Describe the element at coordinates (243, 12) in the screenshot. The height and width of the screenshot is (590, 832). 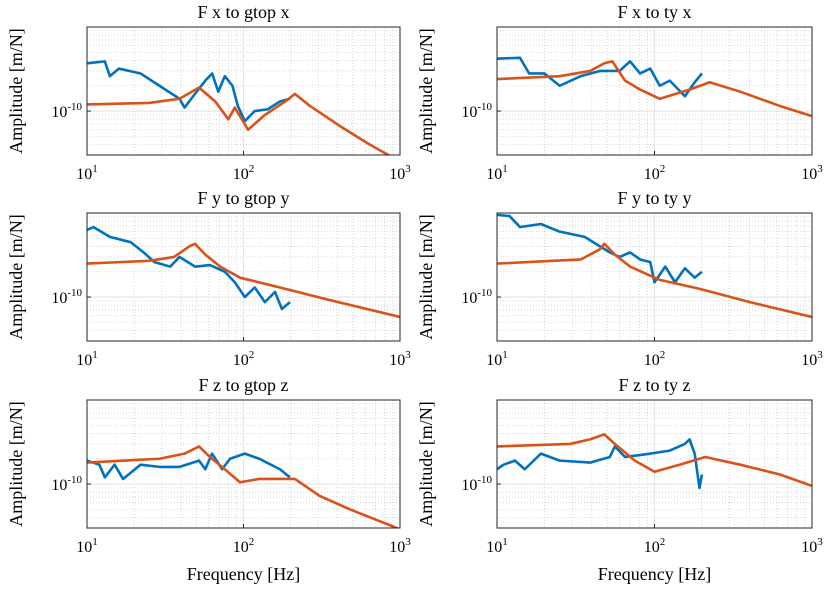
I see `subplot-title: F x to gtop x` at that location.